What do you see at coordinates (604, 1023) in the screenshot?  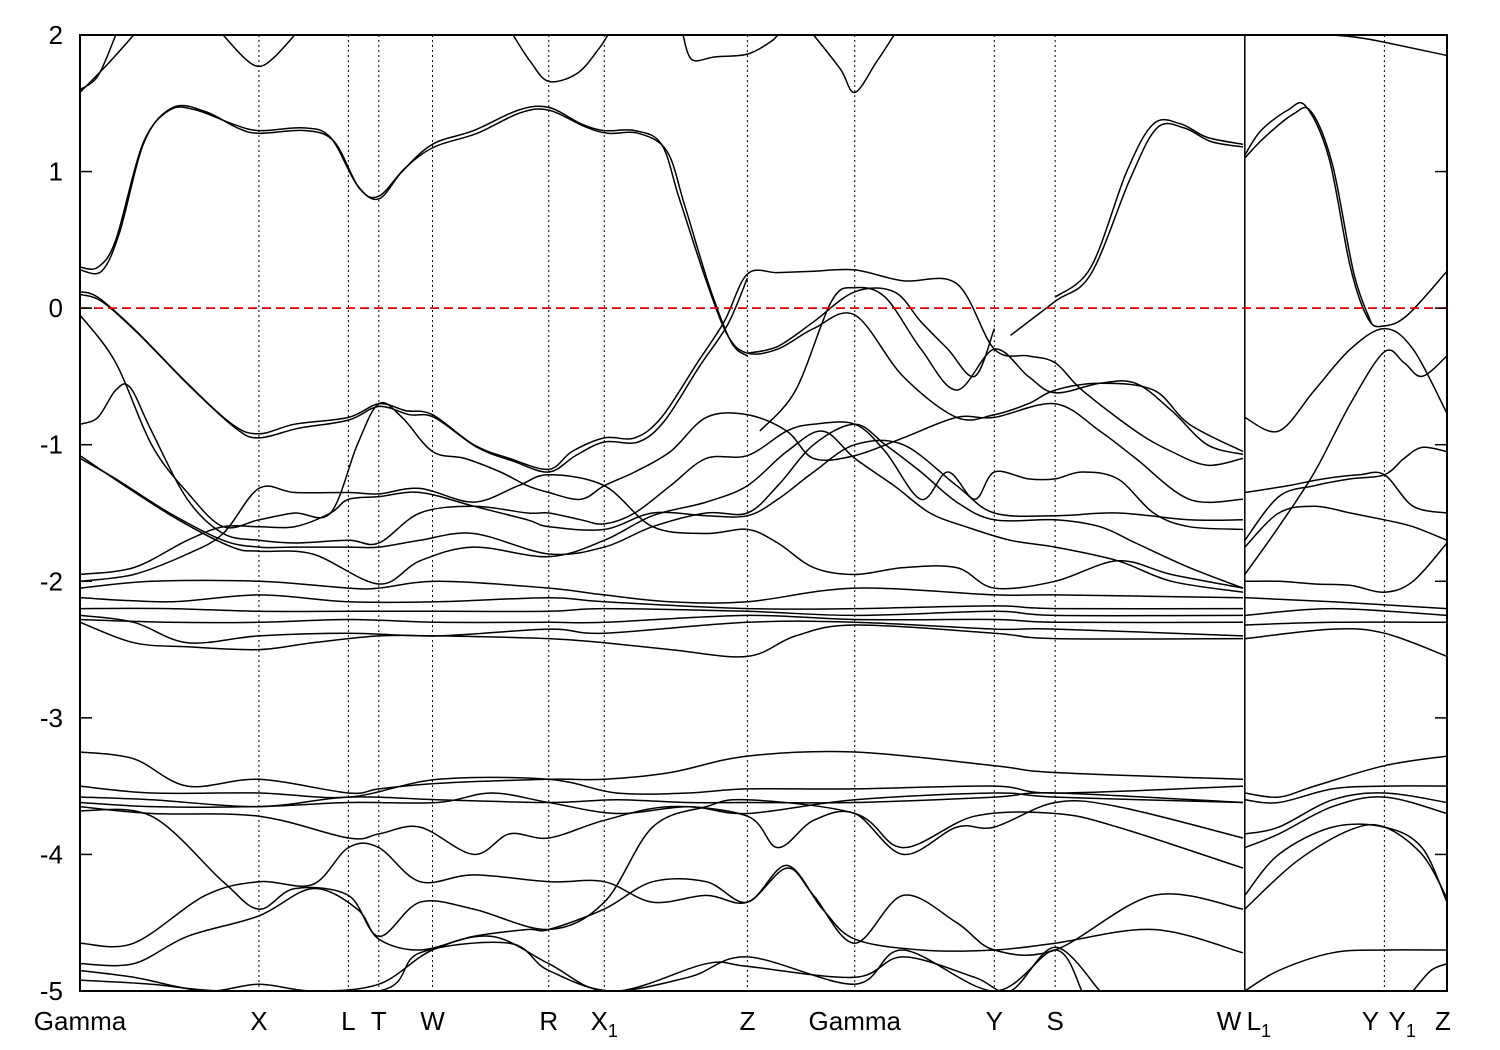 I see `k-label-6: X1` at bounding box center [604, 1023].